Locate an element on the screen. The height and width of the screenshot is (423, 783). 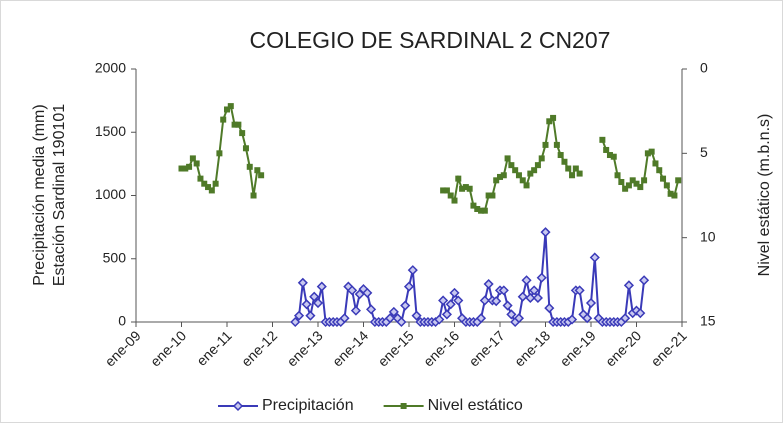
legend-marker is located at coordinates (238, 406).